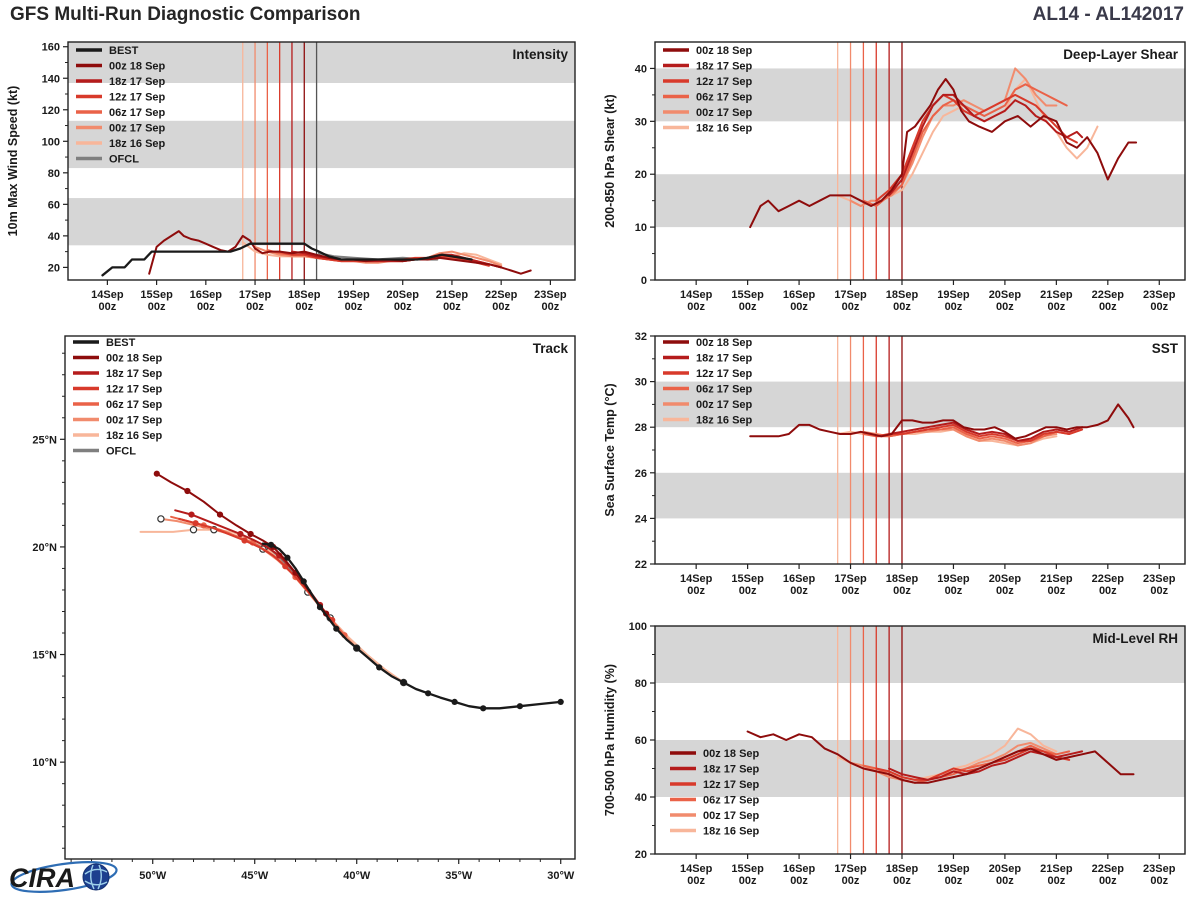 The height and width of the screenshot is (900, 1200). What do you see at coordinates (185, 14) in the screenshot?
I see `figure-title: GFS Multi-Run Diagnostic Comparison` at bounding box center [185, 14].